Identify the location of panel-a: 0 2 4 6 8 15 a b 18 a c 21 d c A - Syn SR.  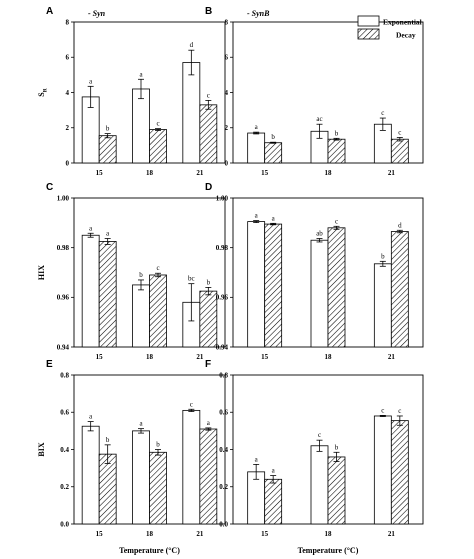
(131, 91).